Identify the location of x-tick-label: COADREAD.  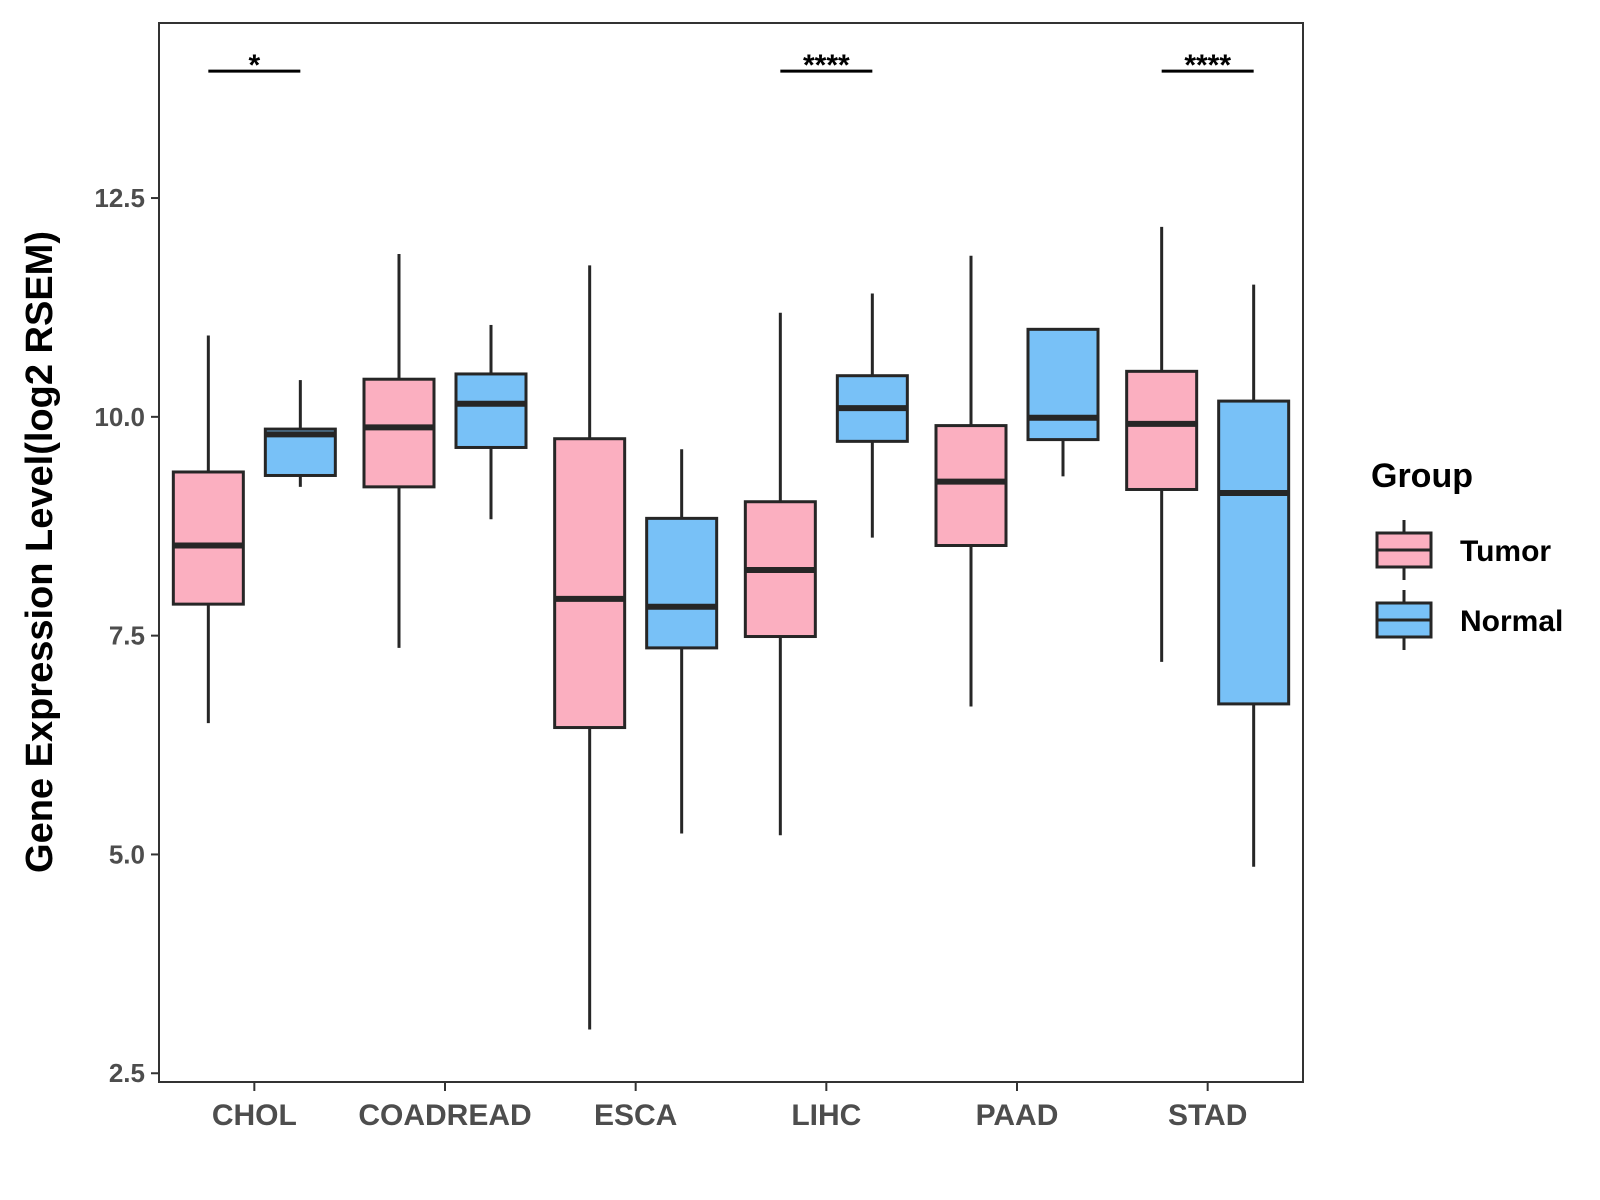
(444, 1115).